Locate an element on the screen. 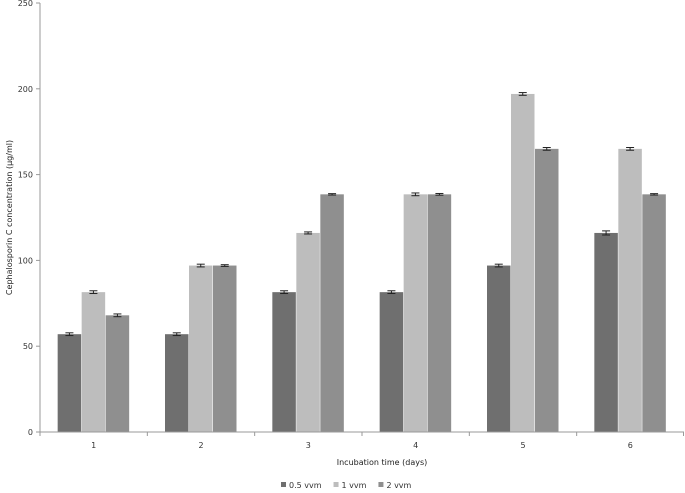 The width and height of the screenshot is (685, 493). y-tick-label: 50 is located at coordinates (28, 346).